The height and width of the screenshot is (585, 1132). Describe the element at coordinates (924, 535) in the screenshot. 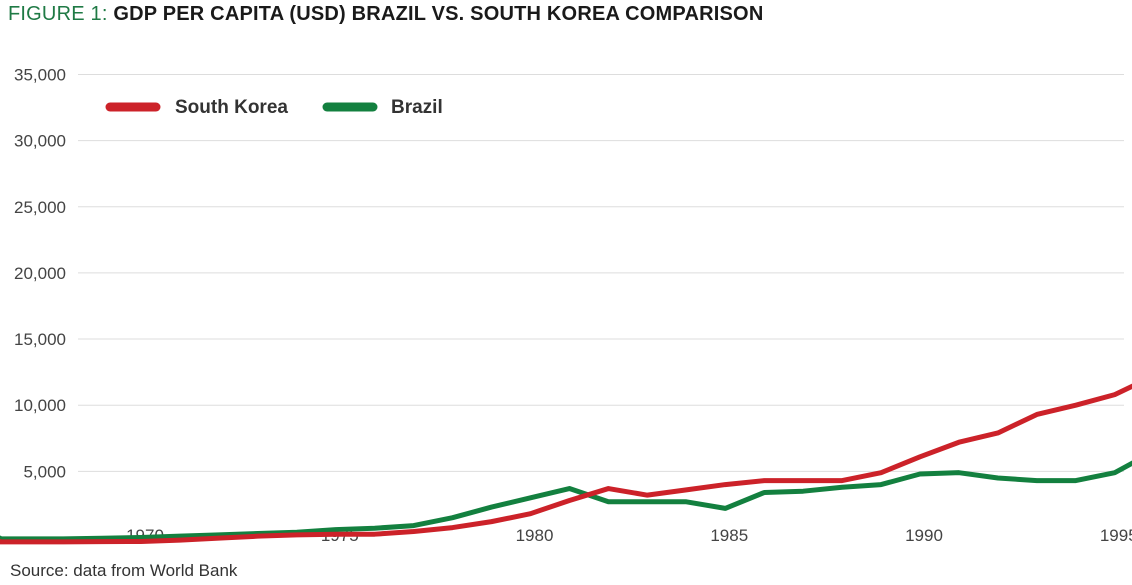

I see `x-tick-label: 1990` at that location.